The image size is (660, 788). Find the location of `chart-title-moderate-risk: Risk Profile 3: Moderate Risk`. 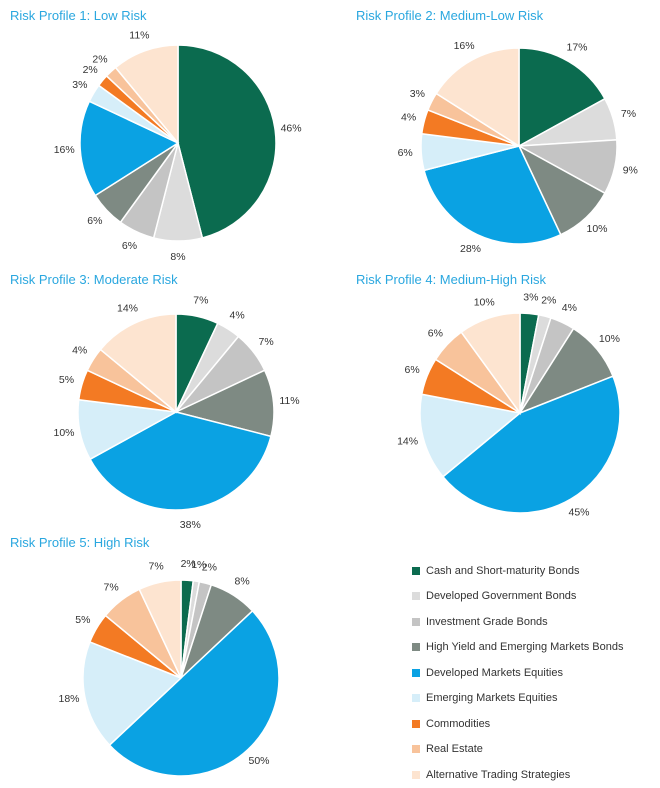

chart-title-moderate-risk: Risk Profile 3: Moderate Risk is located at coordinates (94, 279).